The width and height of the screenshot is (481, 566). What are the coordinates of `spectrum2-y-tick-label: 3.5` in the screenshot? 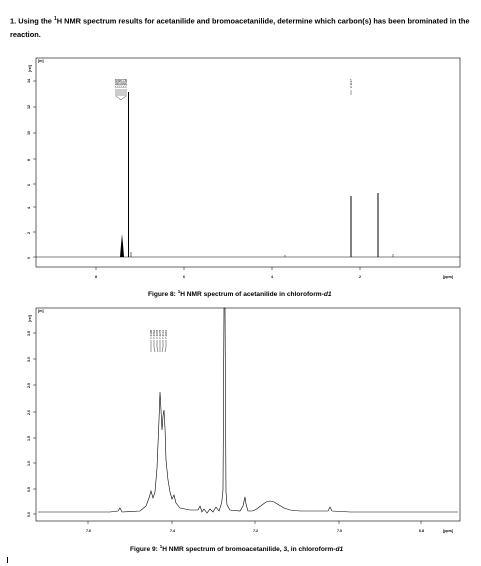 It's located at (29, 333).